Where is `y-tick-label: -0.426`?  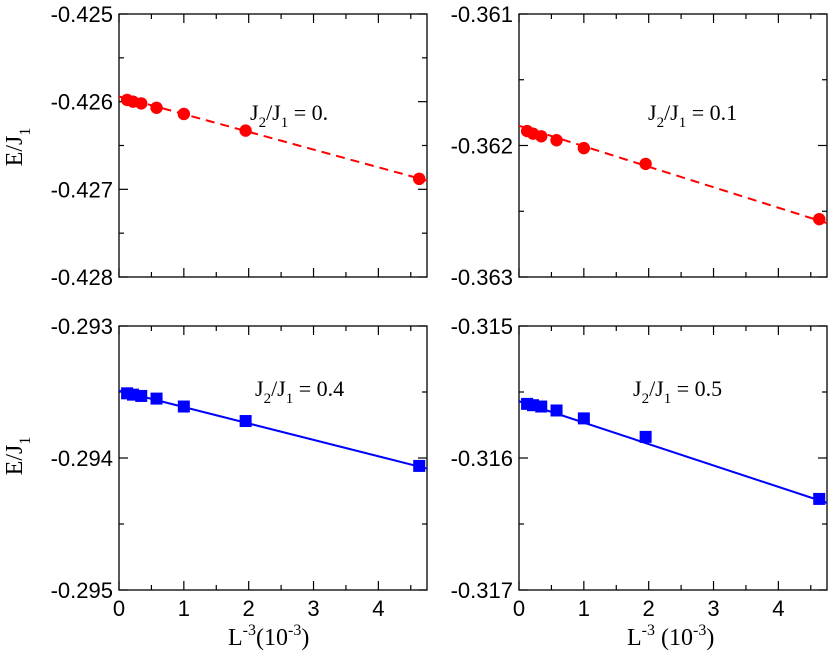 y-tick-label: -0.426 is located at coordinates (82, 102).